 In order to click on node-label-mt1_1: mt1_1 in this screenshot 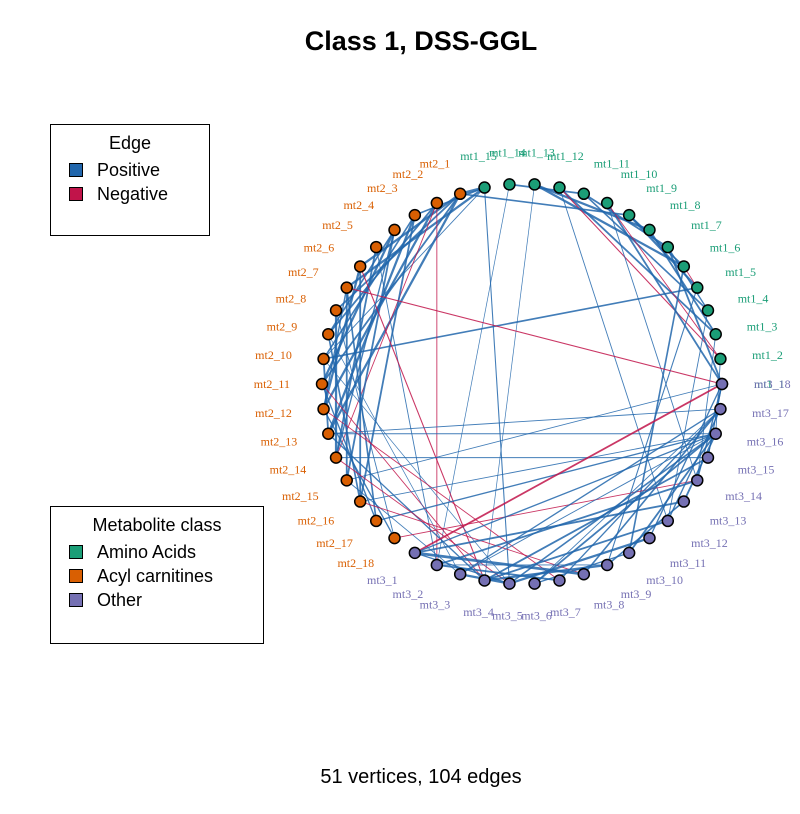, I will do `click(769, 384)`.